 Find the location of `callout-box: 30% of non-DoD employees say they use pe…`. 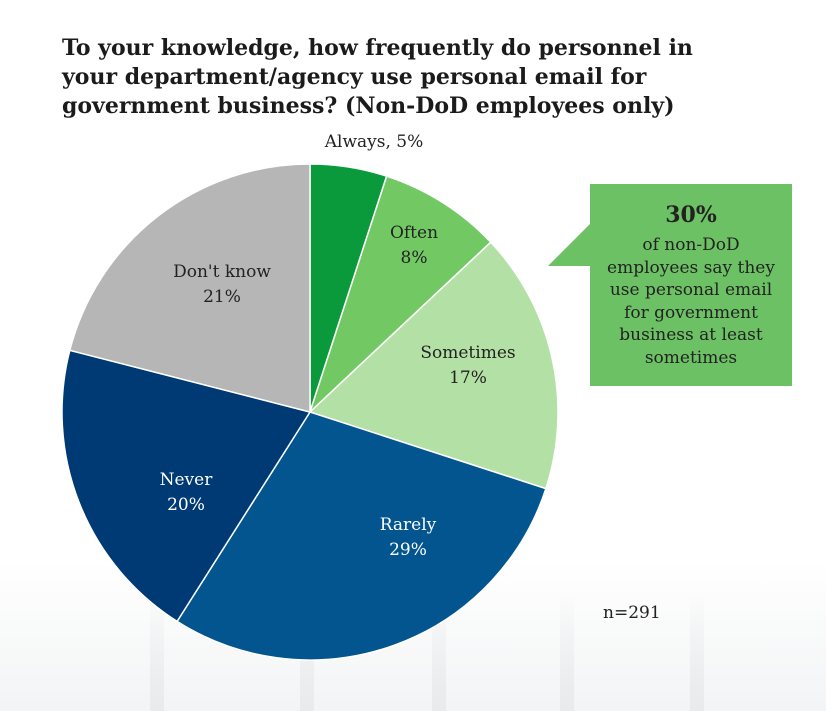

callout-box: 30% of non-DoD employees say they use pe… is located at coordinates (691, 285).